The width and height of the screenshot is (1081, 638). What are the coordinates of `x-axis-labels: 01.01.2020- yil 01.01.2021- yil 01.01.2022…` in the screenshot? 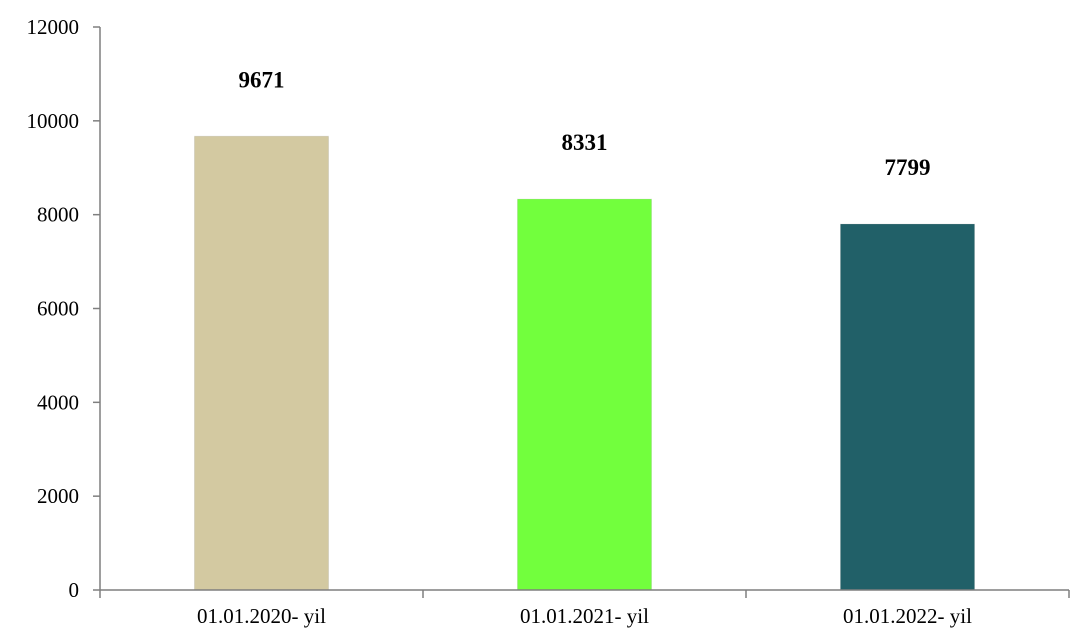 It's located at (584, 616).